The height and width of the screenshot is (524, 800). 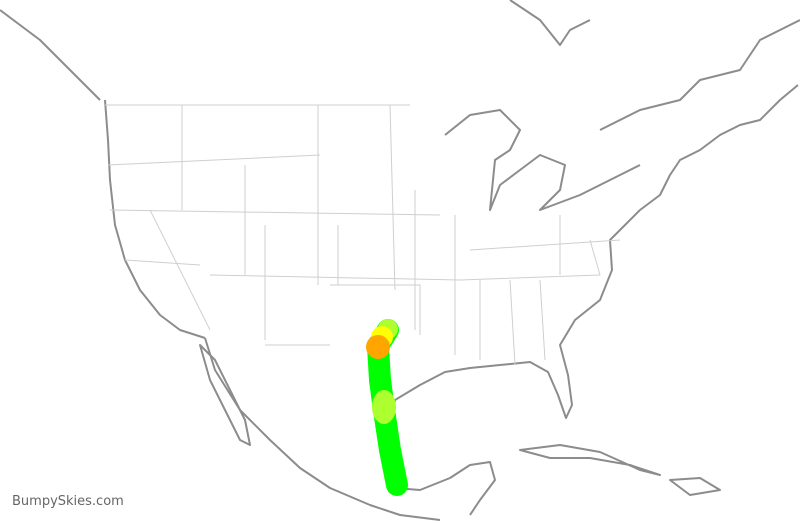 I want to click on turbulence-patch-moderate, so click(x=378, y=347).